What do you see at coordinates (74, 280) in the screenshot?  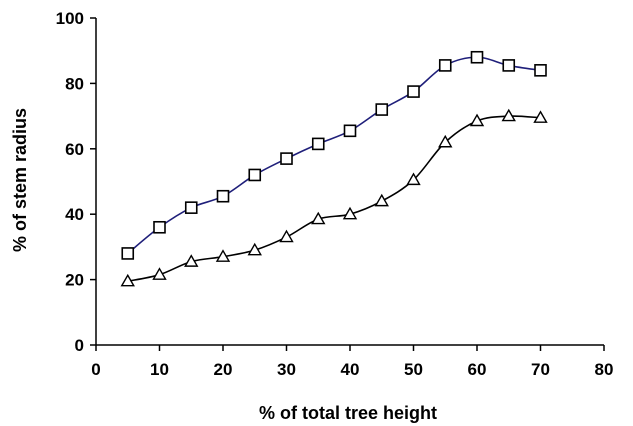 I see `y-tick-label: 20` at bounding box center [74, 280].